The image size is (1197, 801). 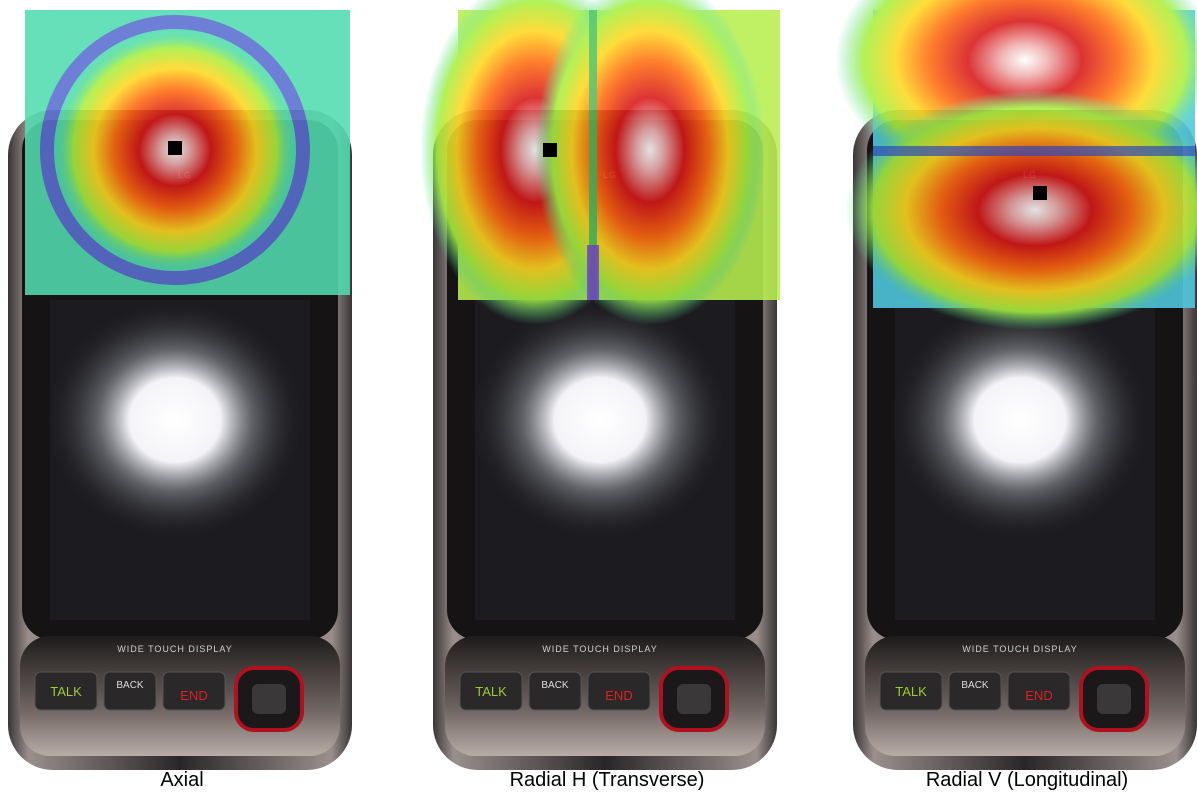 What do you see at coordinates (181, 780) in the screenshot?
I see `caption: Axial` at bounding box center [181, 780].